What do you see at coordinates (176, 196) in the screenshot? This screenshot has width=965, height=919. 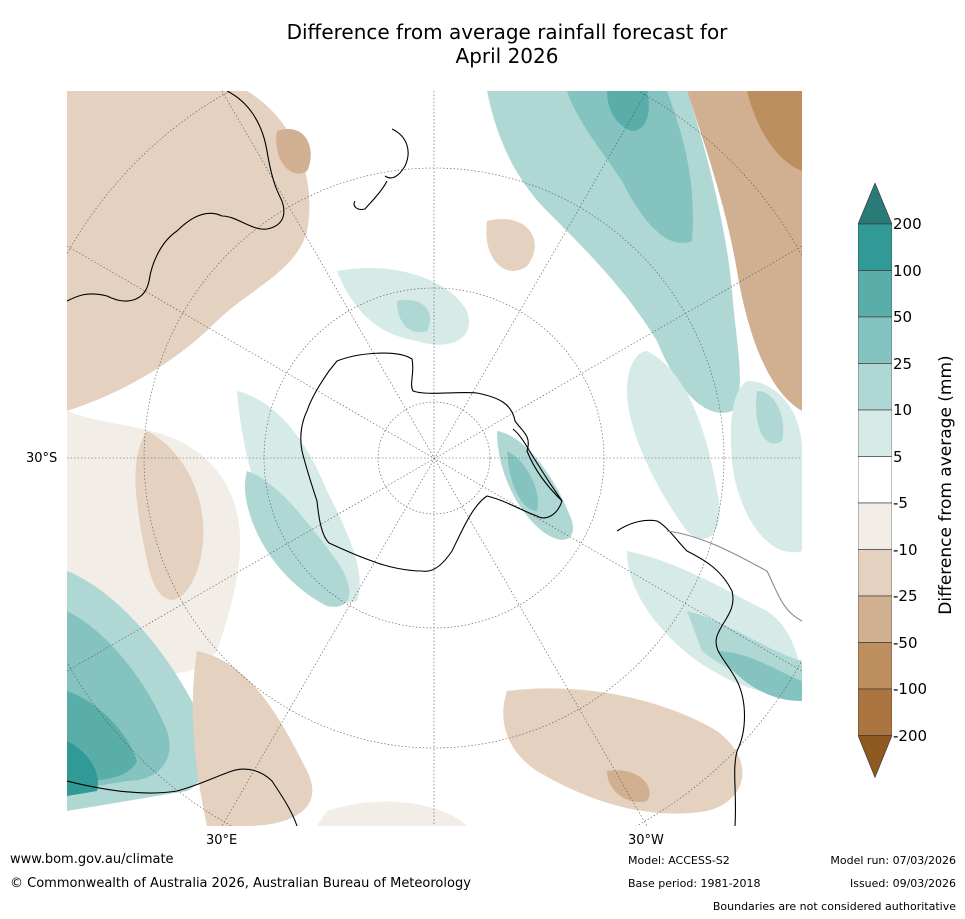 I see `australia-coastline` at bounding box center [176, 196].